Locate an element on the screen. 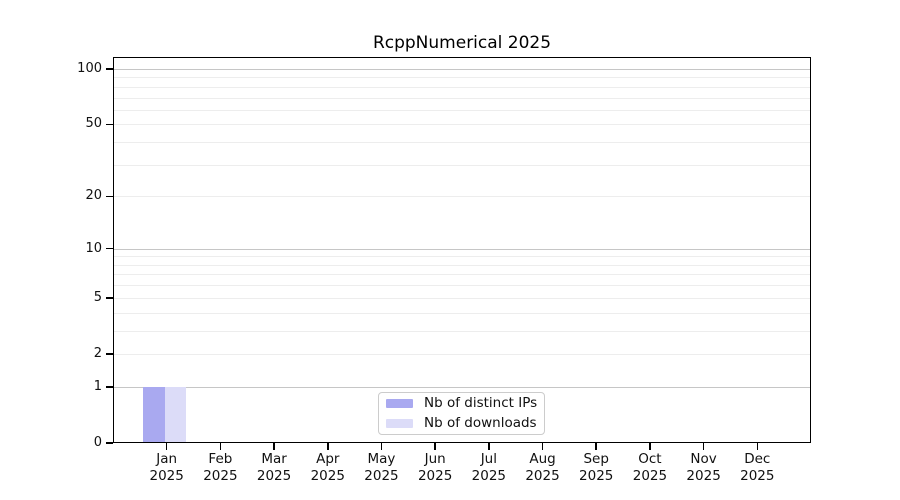 The width and height of the screenshot is (900, 500). legend-item-downloads: Nb of downloads is located at coordinates (461, 423).